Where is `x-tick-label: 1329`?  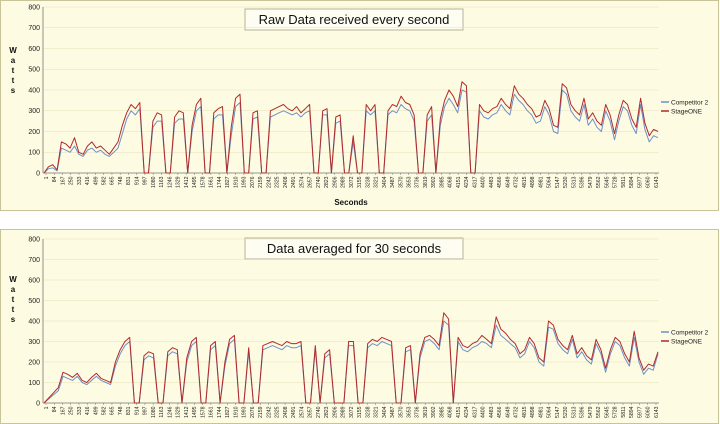
x-tick-label: 1329 is located at coordinates (179, 182).